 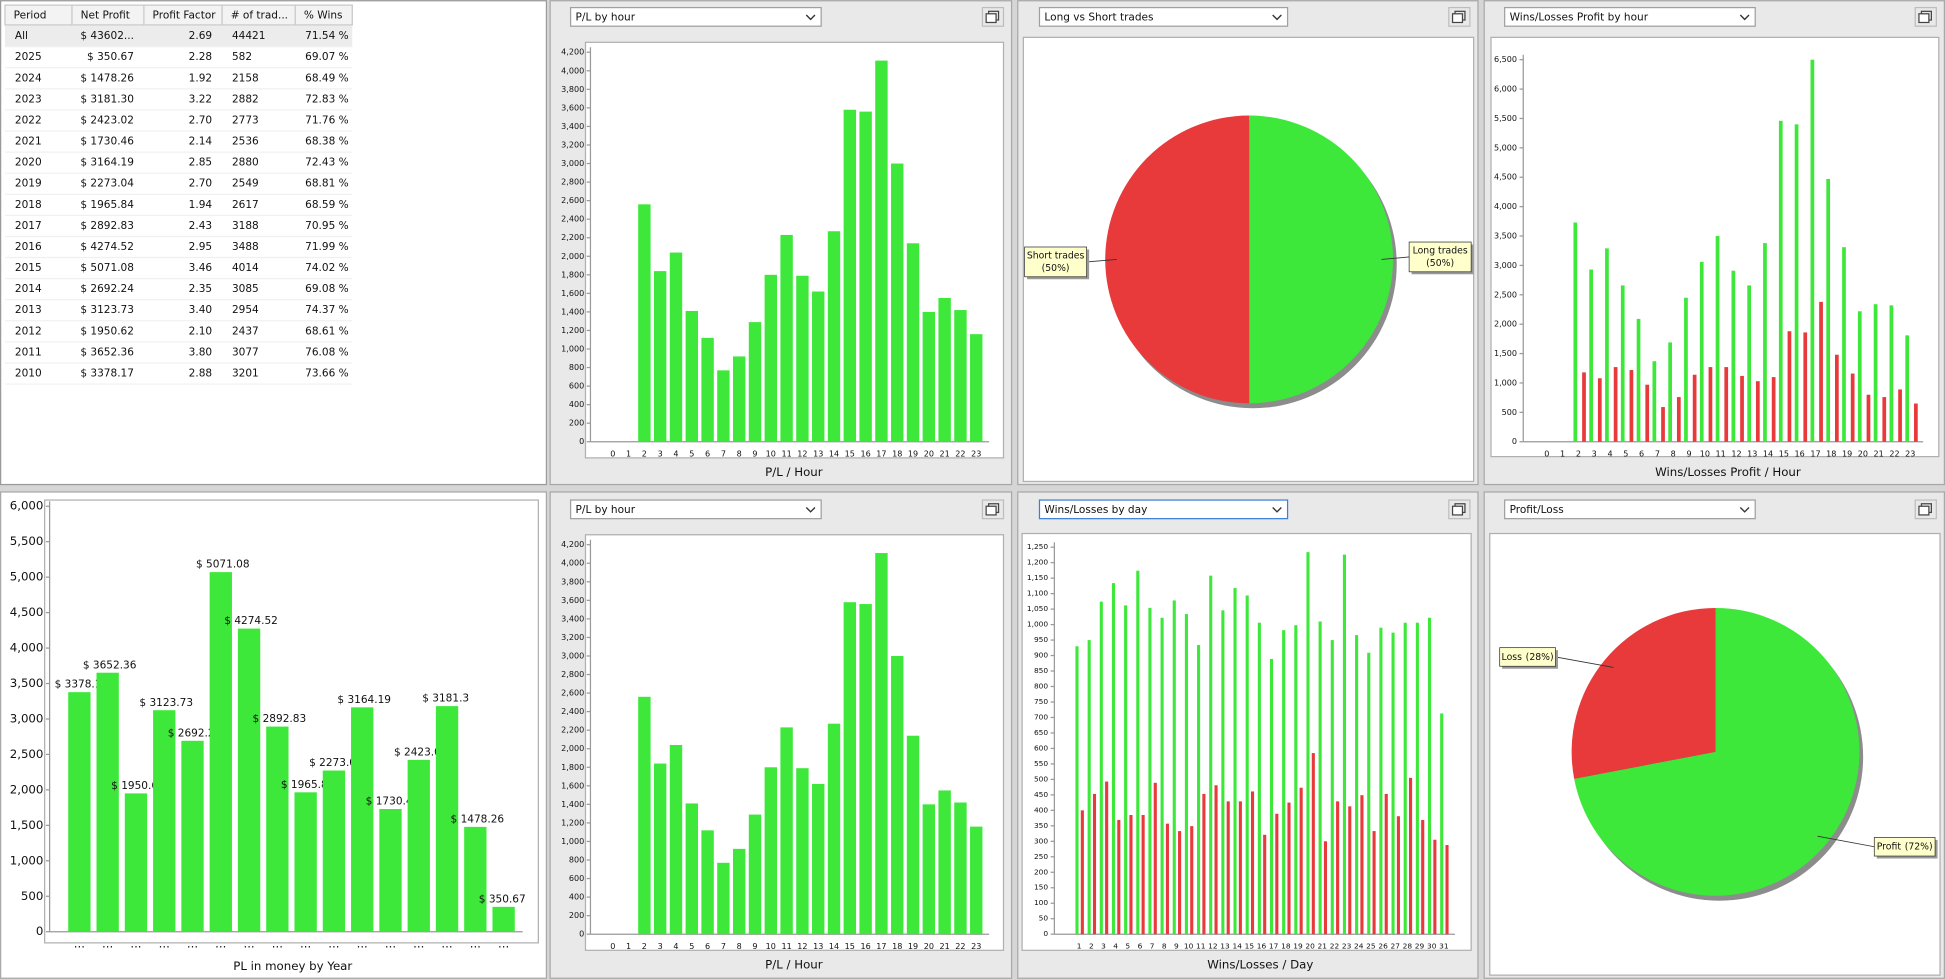 What do you see at coordinates (1041, 856) in the screenshot?
I see `y-tick-label: 250` at bounding box center [1041, 856].